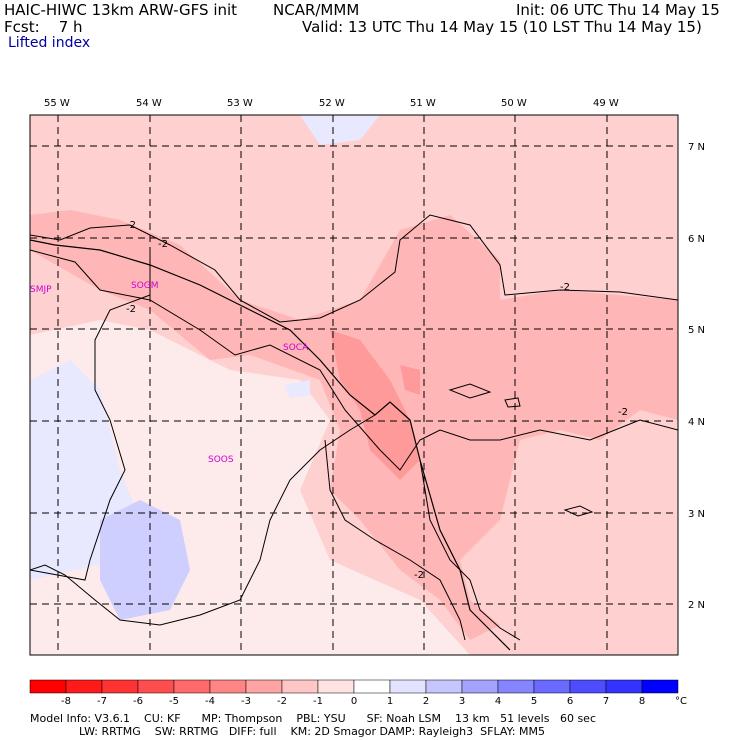 The image size is (740, 740). What do you see at coordinates (514, 103) in the screenshot?
I see `lon-label: 50 W` at bounding box center [514, 103].